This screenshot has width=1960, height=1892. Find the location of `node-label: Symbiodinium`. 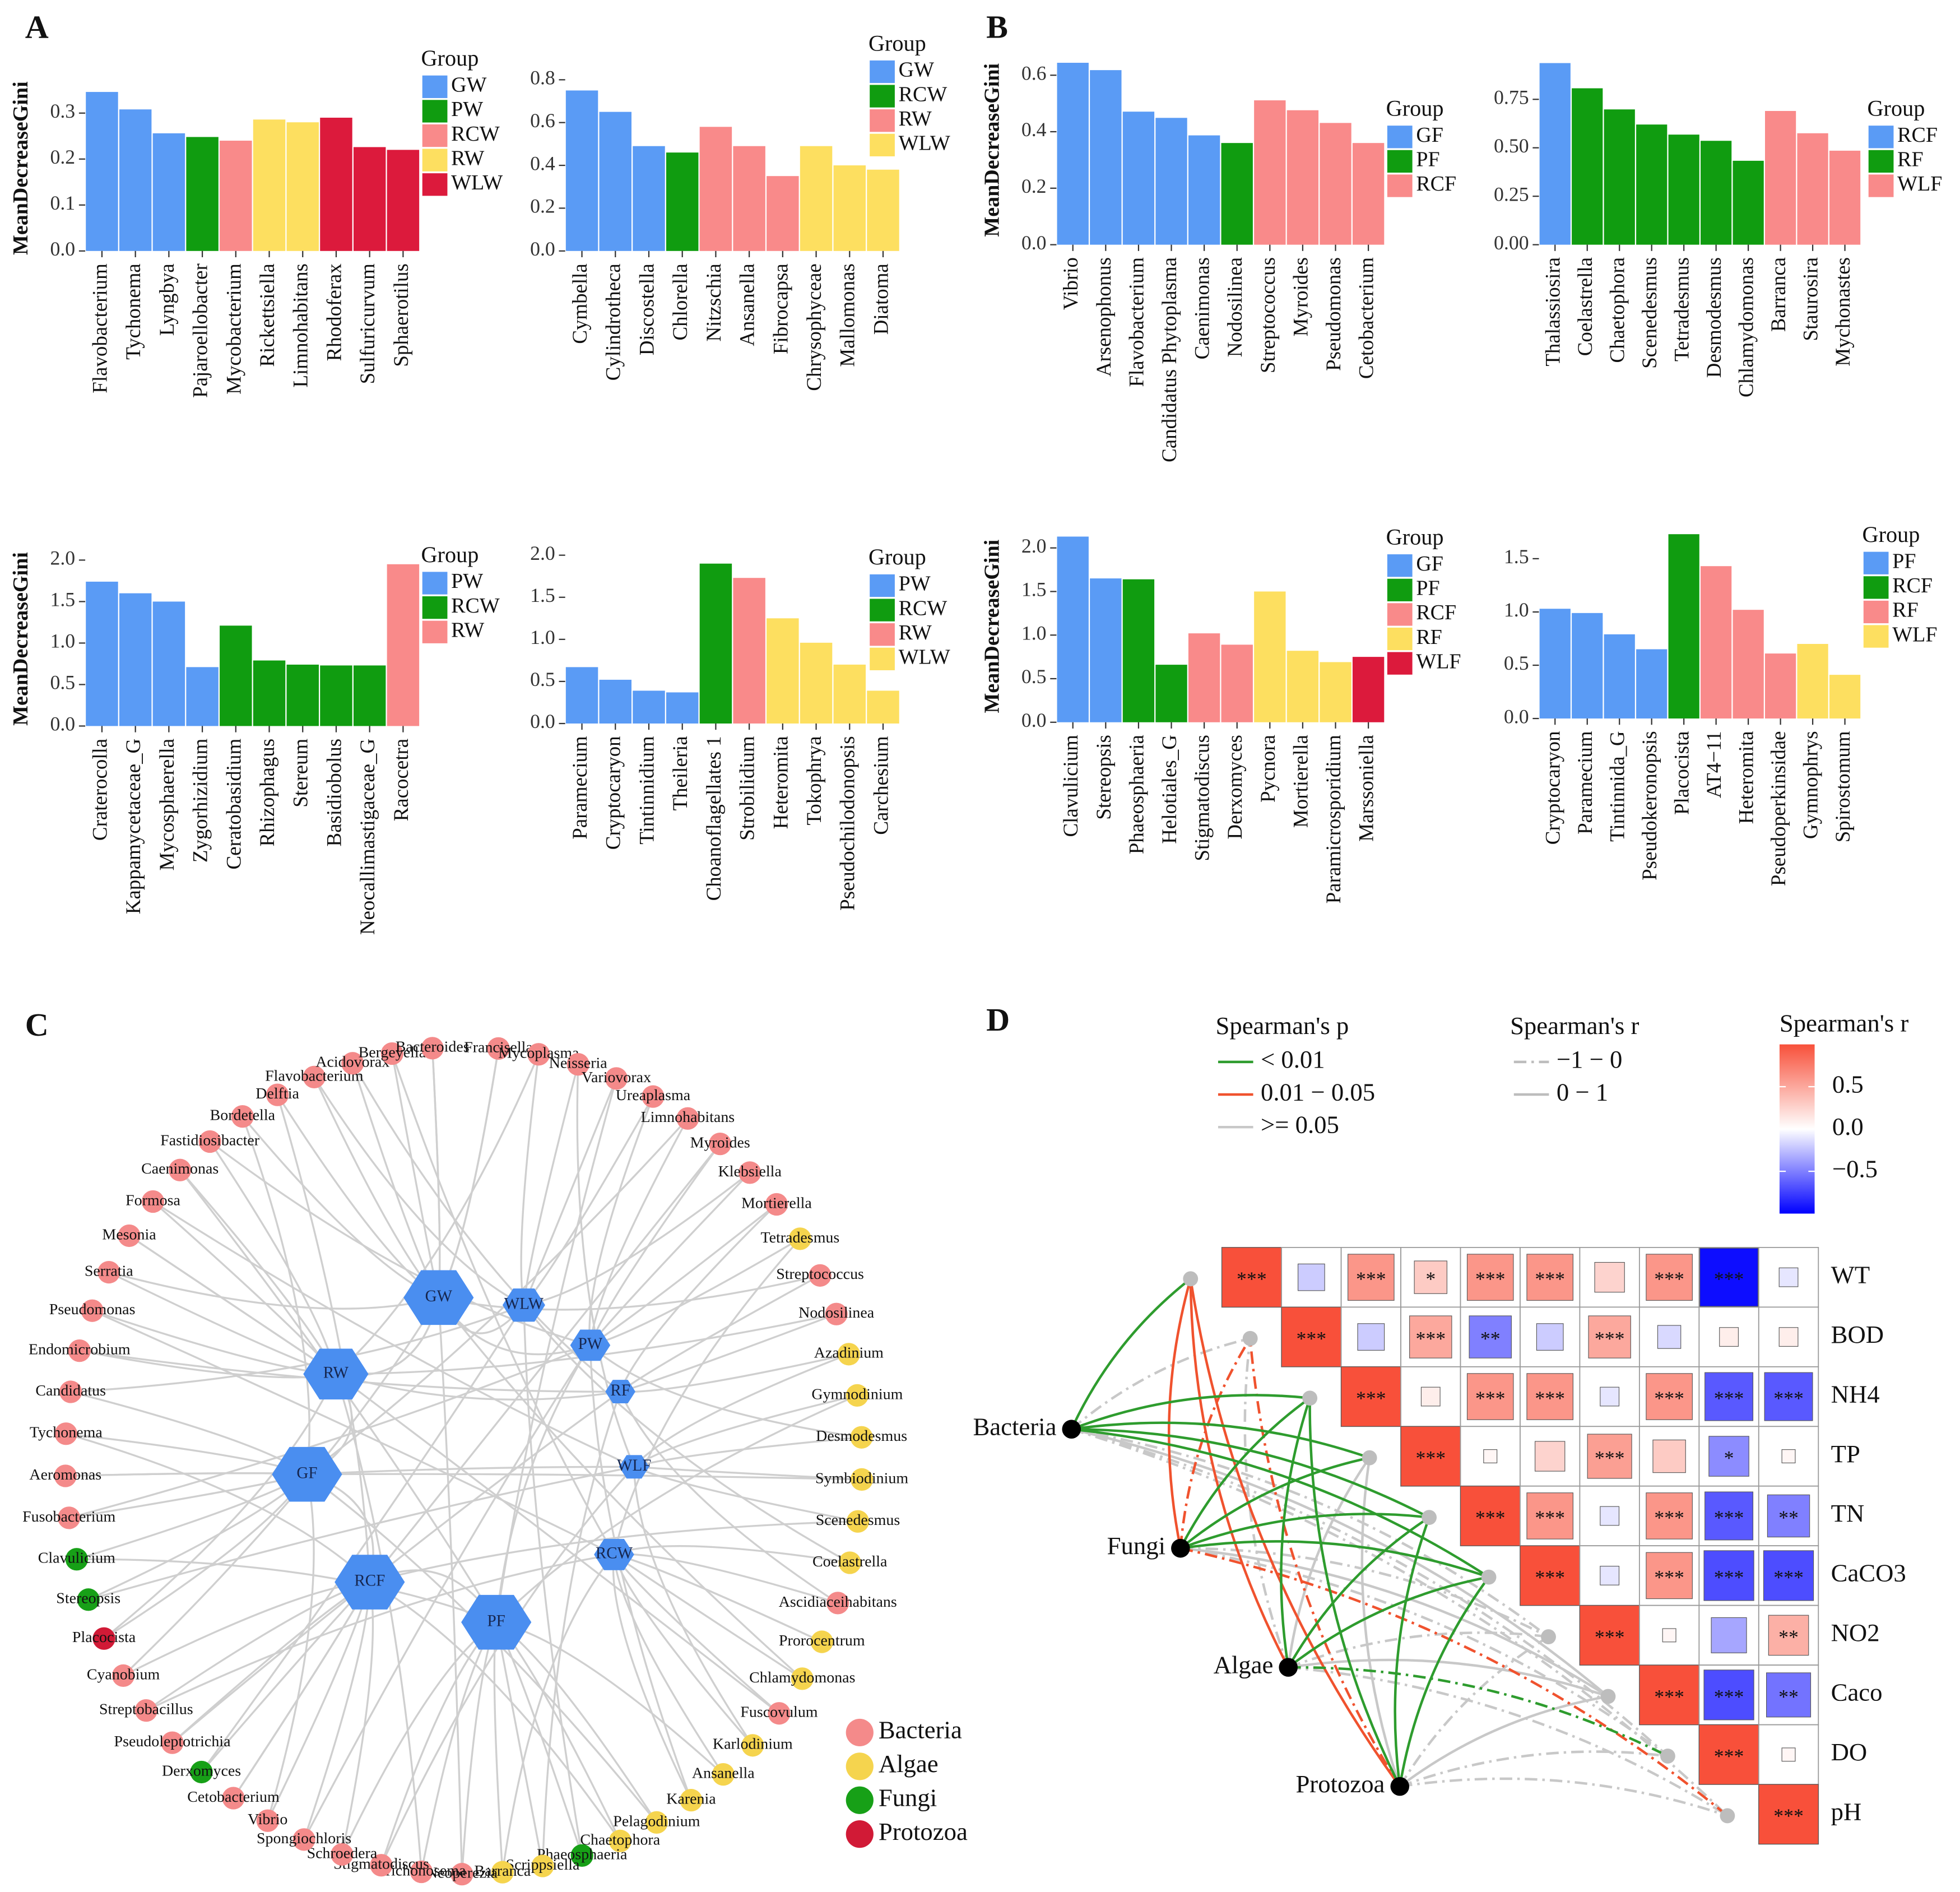

node-label: Symbiodinium is located at coordinates (861, 1478).